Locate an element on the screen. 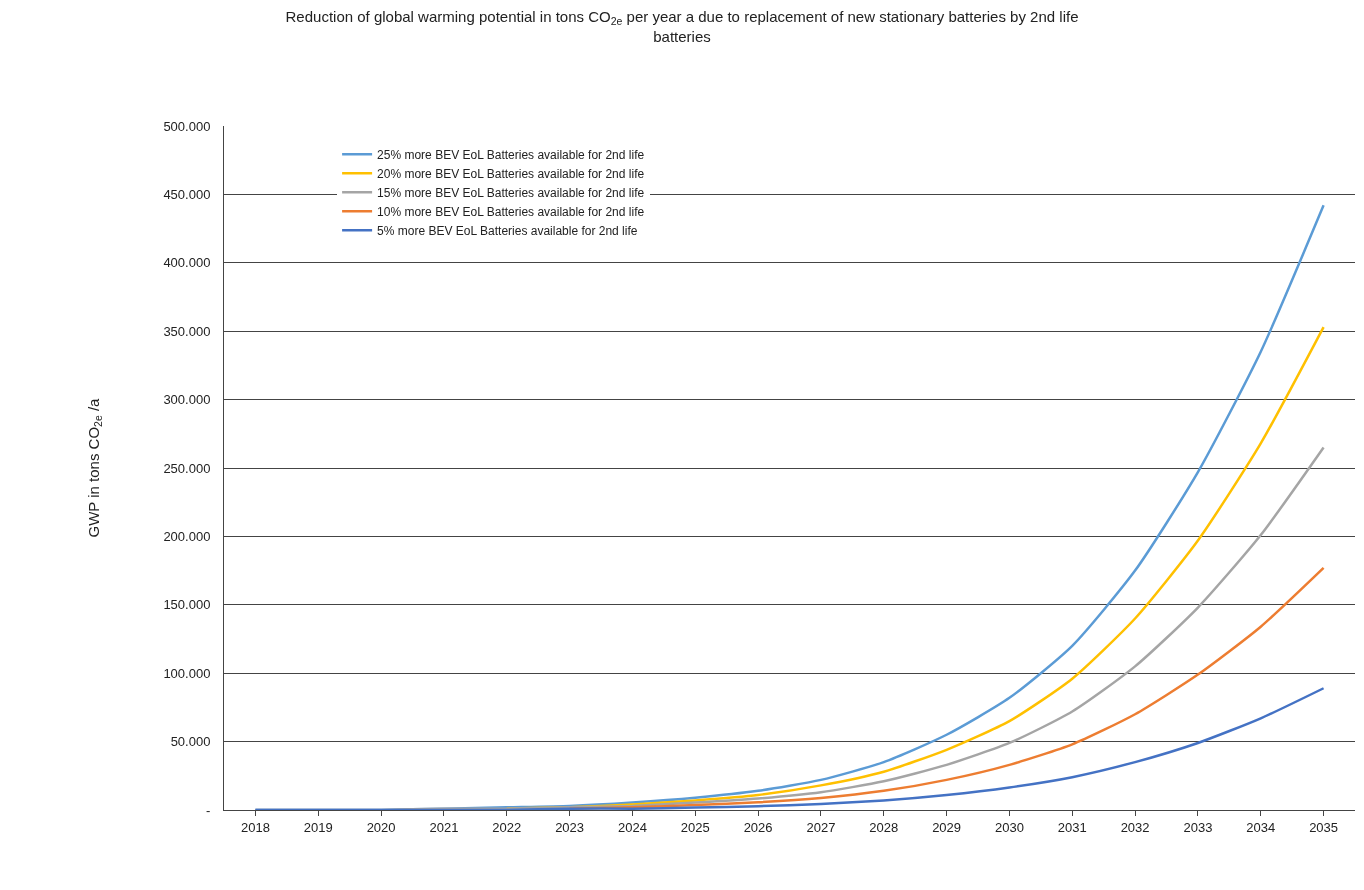 Image resolution: width=1364 pixels, height=890 pixels. x-tick-label: 2023 is located at coordinates (570, 827).